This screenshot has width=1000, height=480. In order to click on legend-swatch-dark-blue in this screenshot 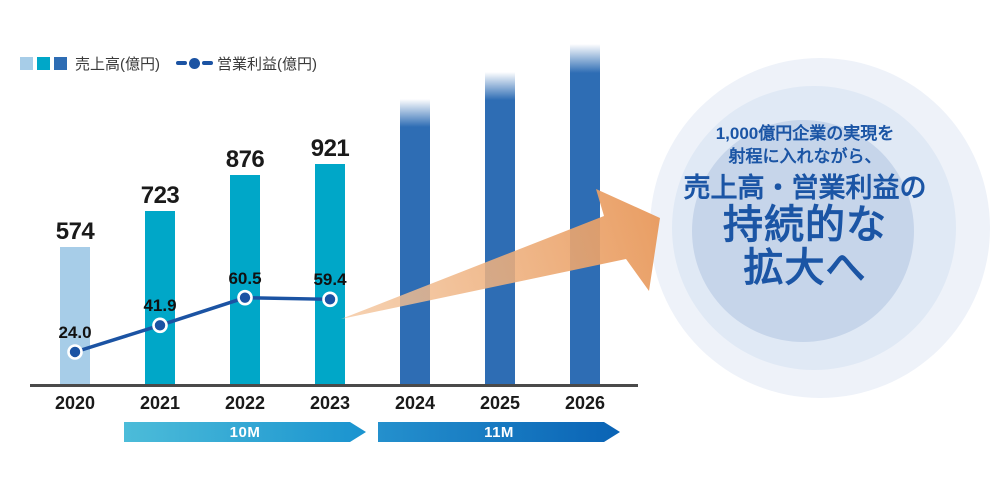, I will do `click(60, 63)`.